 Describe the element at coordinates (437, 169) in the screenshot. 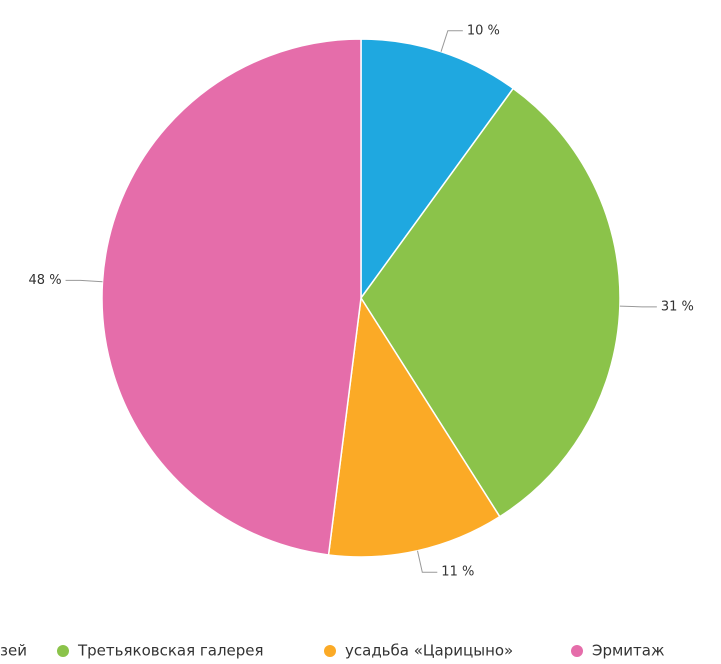

I see `pie-slice` at that location.